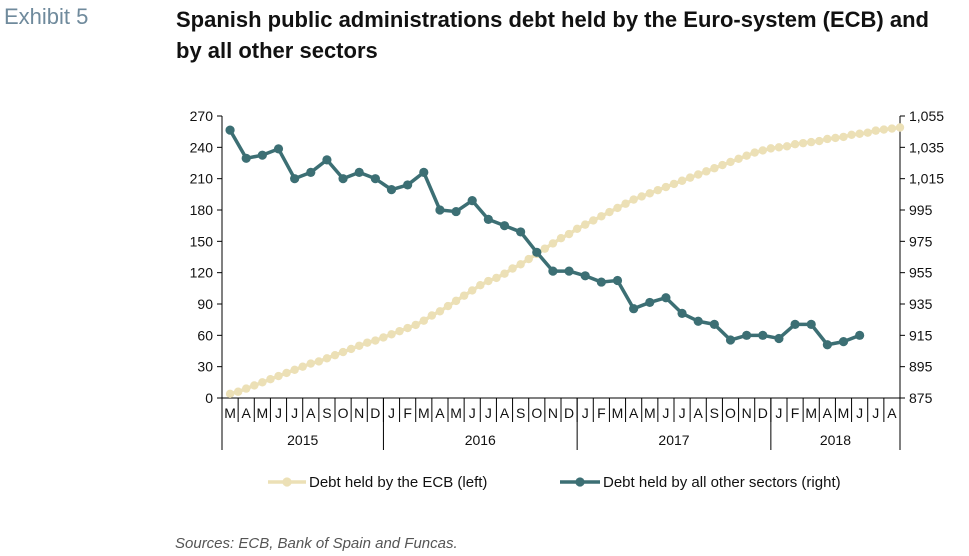 Image resolution: width=969 pixels, height=556 pixels. What do you see at coordinates (480, 440) in the screenshot?
I see `year-label: 2016` at bounding box center [480, 440].